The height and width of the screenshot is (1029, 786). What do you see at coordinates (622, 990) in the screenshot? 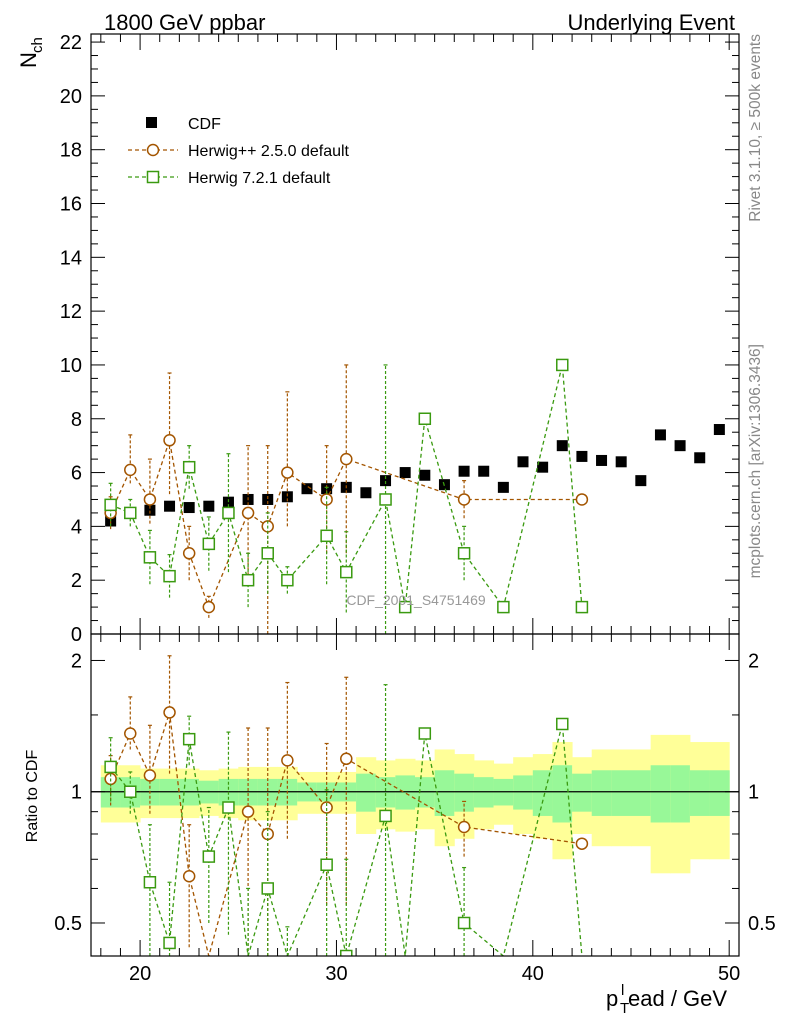
I see `x-axis-label-sup: l` at bounding box center [622, 990].